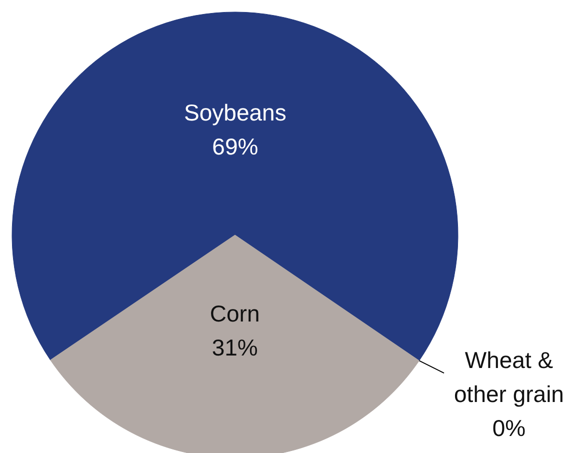  I want to click on legend-label: Wheat & other grain, so click(509, 377).